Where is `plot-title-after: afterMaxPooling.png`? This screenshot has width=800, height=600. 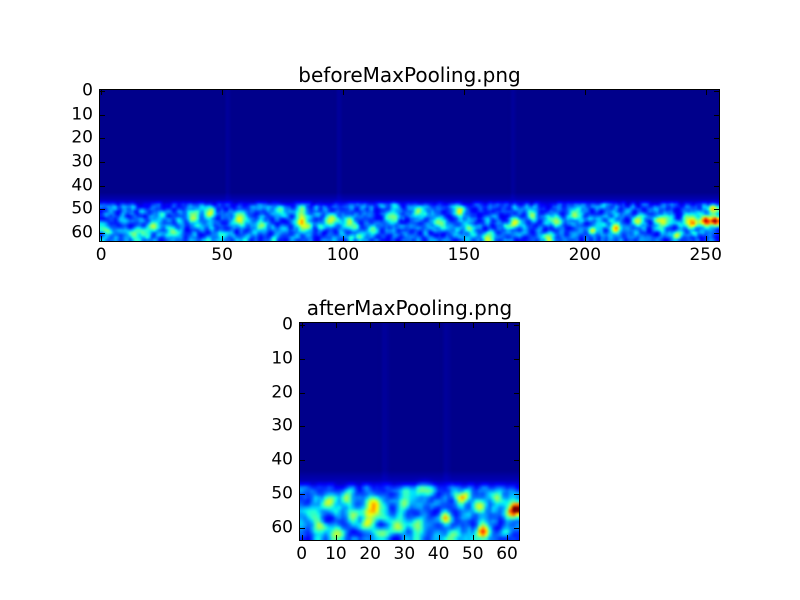
plot-title-after: afterMaxPooling.png is located at coordinates (409, 308).